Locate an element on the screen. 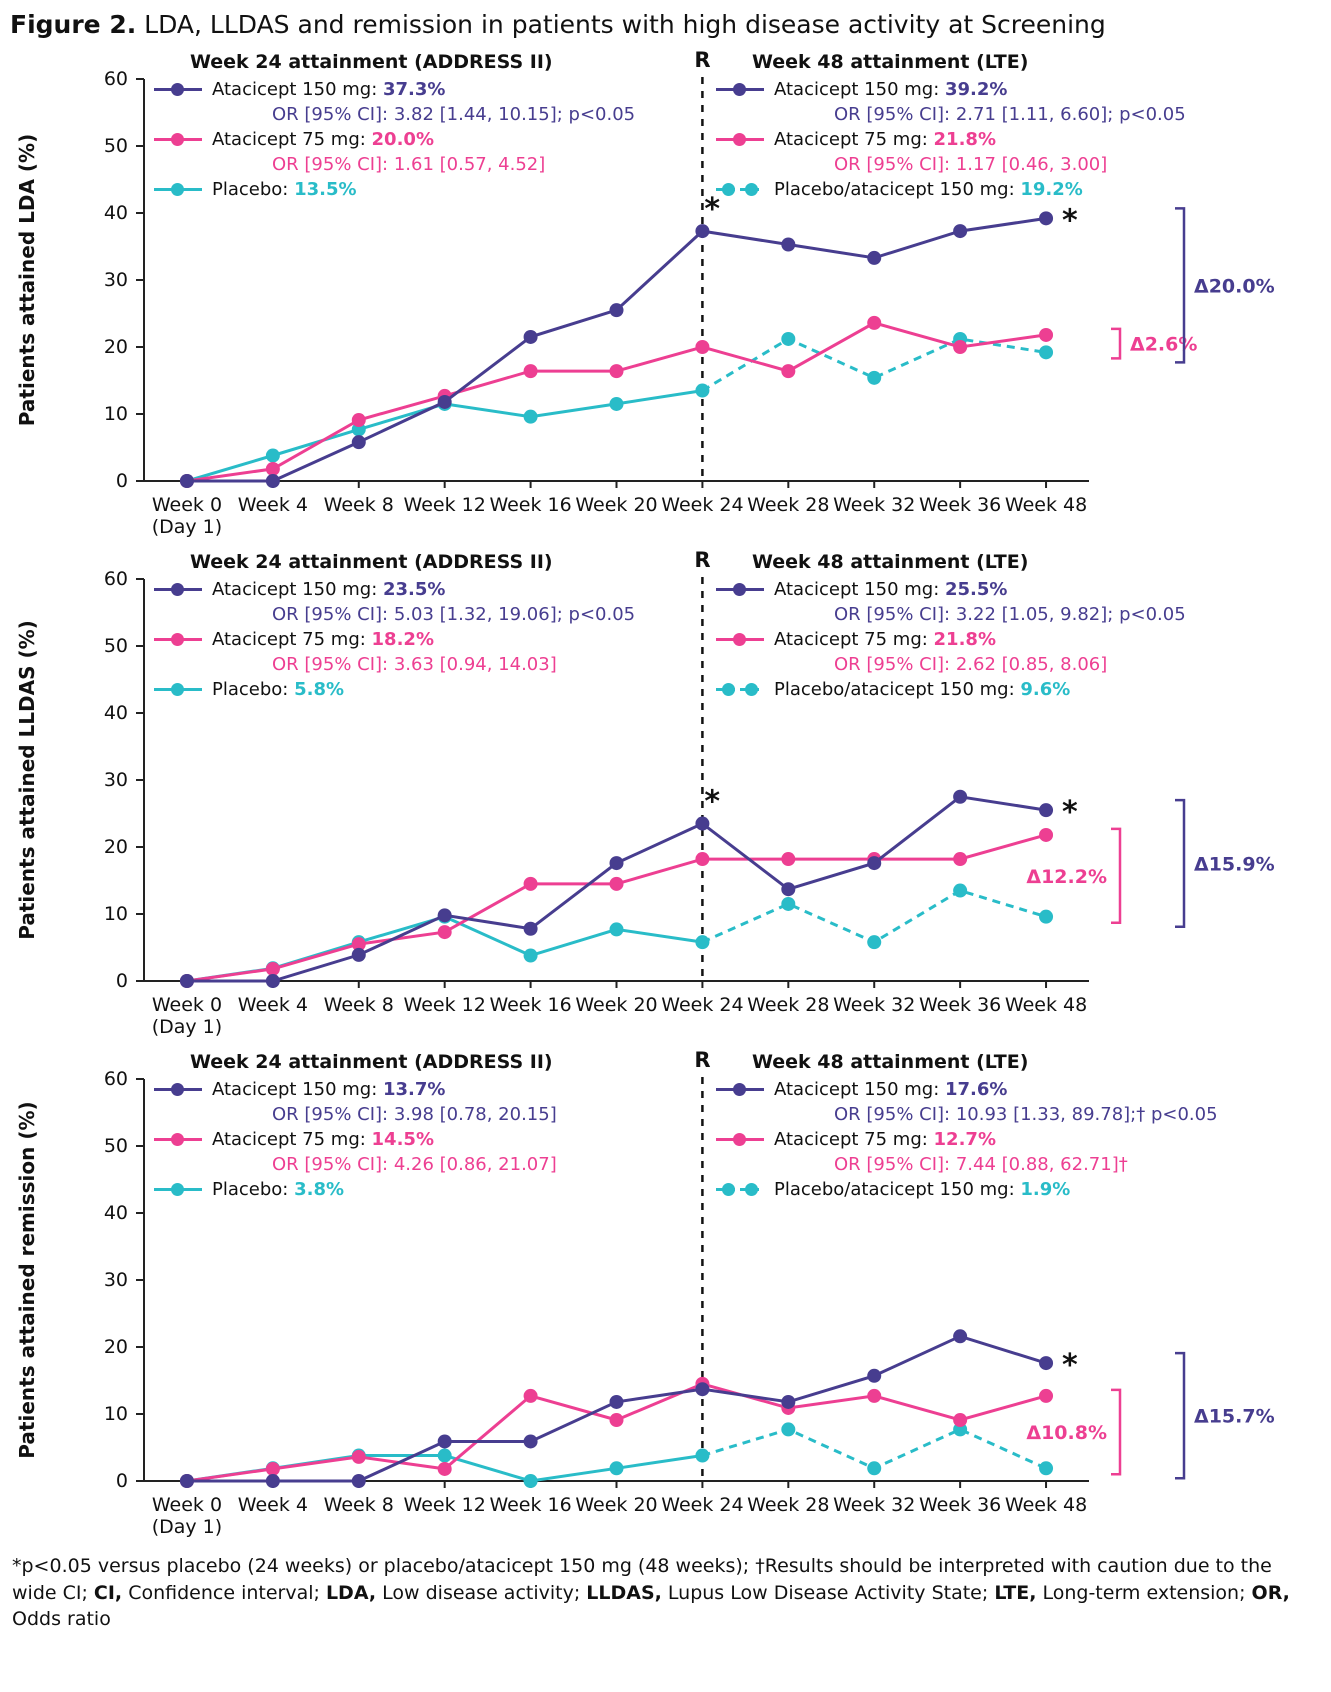 The height and width of the screenshot is (1692, 1331). legend-entry-value: 14.5% is located at coordinates (402, 1139).